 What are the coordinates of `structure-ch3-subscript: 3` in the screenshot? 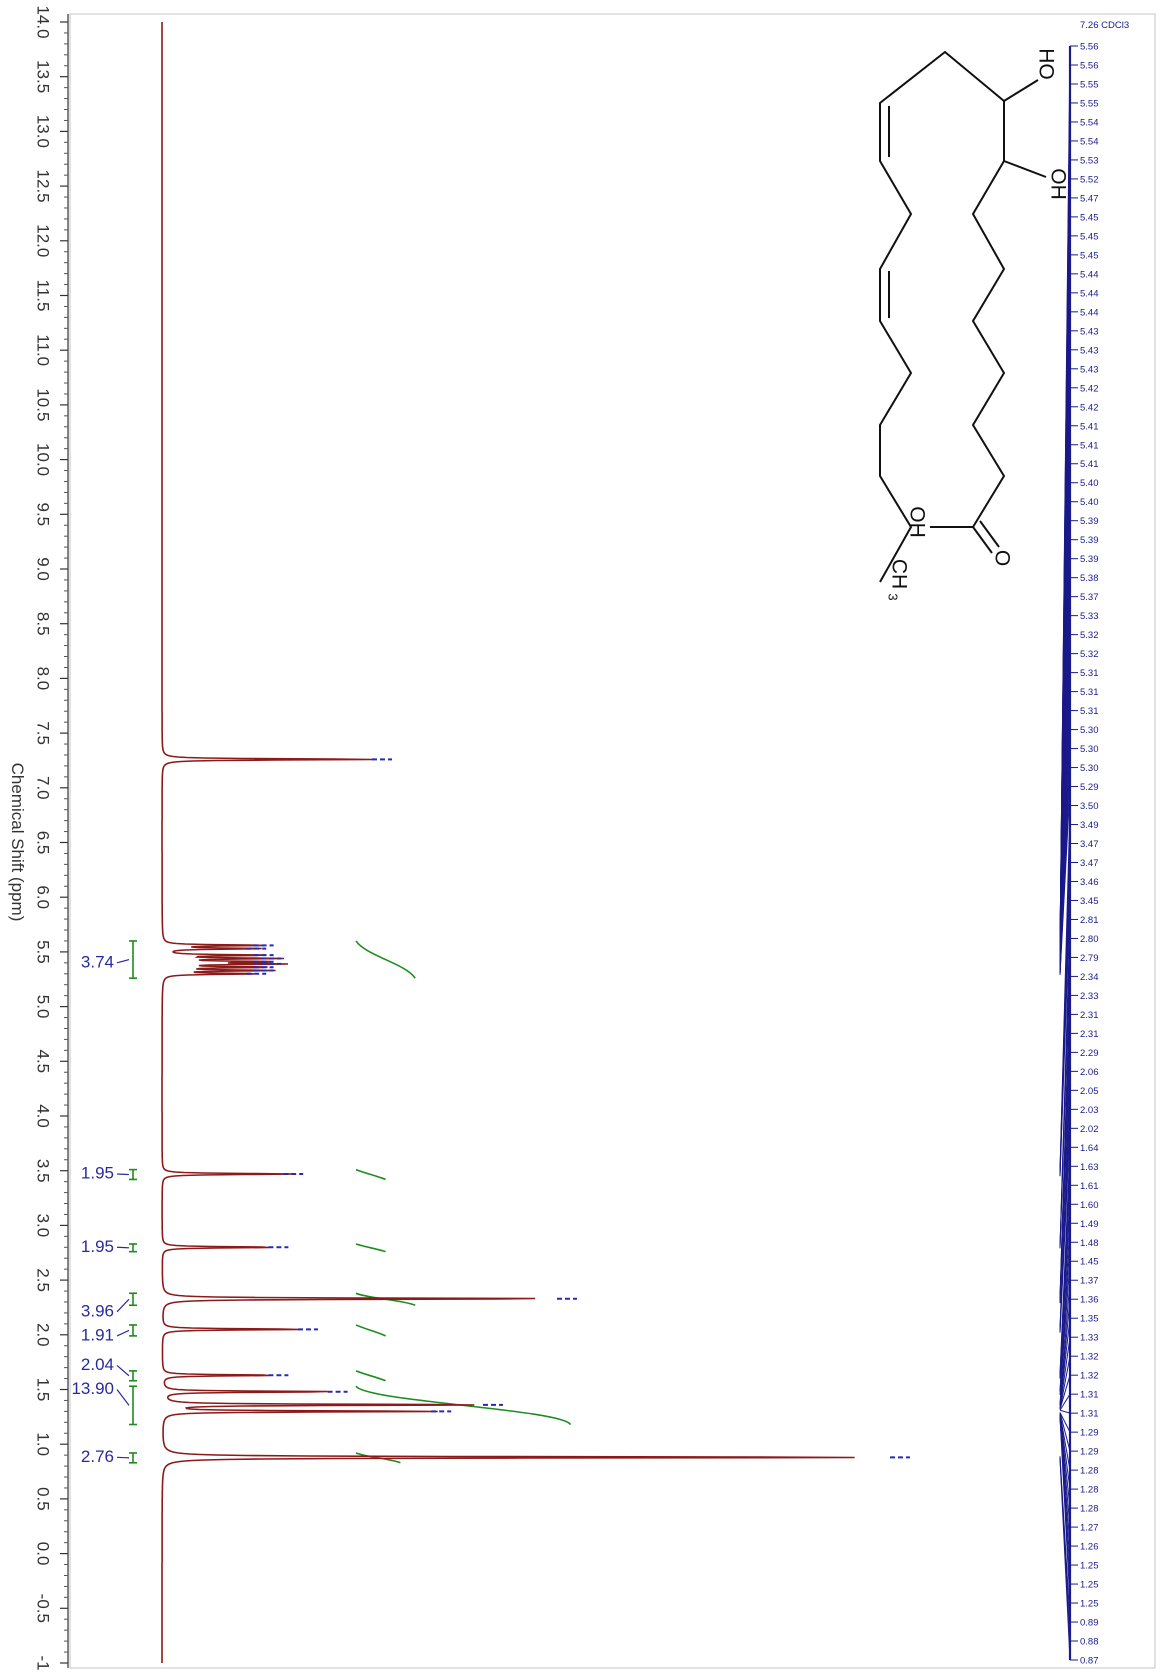 It's located at (893, 596).